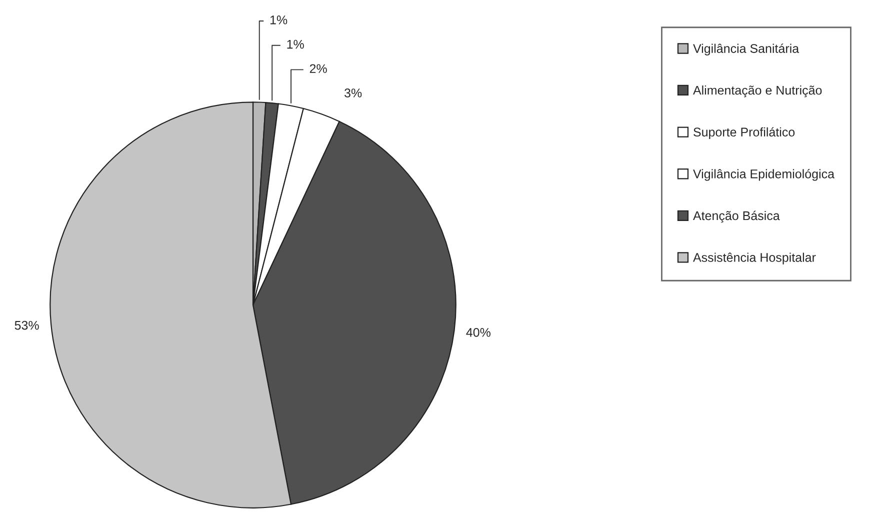 The height and width of the screenshot is (518, 884). Describe the element at coordinates (353, 93) in the screenshot. I see `data-label: 3%` at that location.